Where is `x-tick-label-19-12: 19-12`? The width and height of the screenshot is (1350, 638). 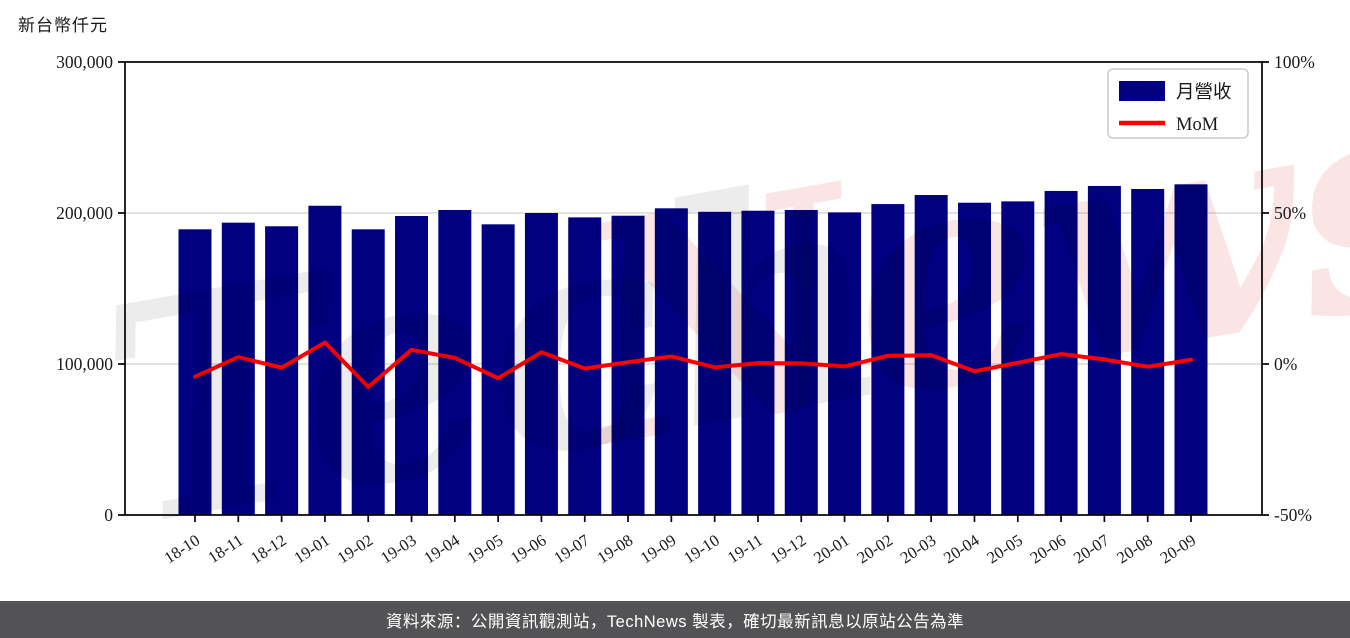 x-tick-label-19-12: 19-12 is located at coordinates (788, 548).